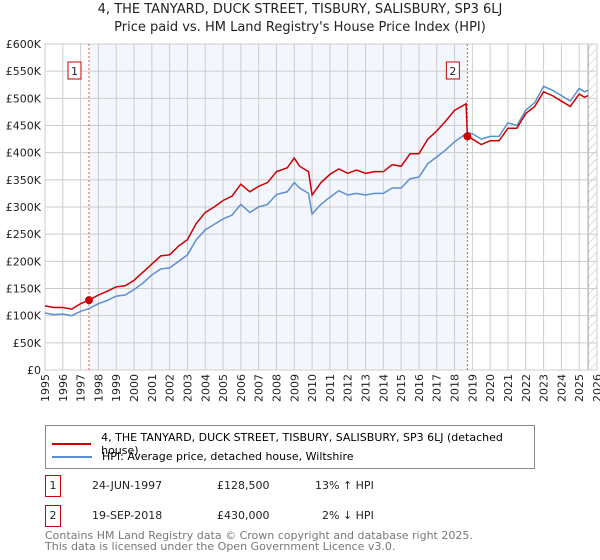 The width and height of the screenshot is (600, 560). I want to click on x-tick-label: 2018, so click(455, 388).